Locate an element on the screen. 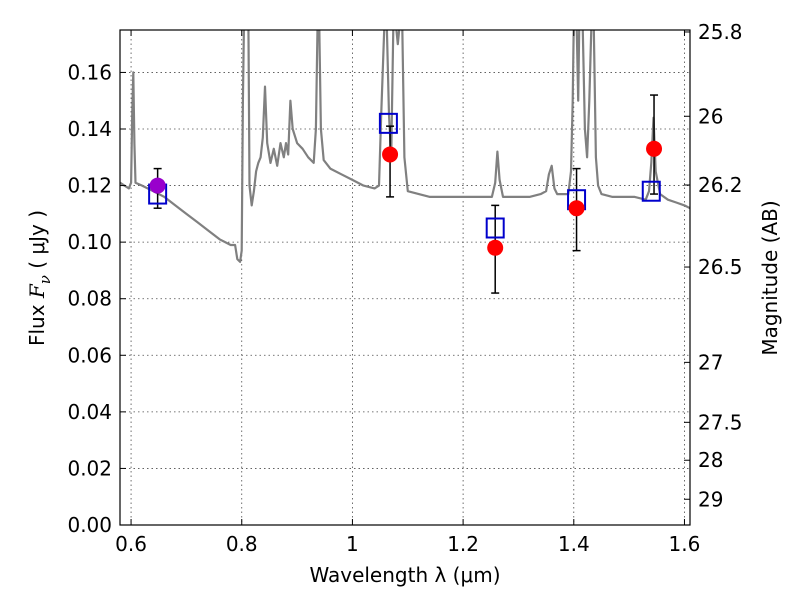 The width and height of the screenshot is (800, 600). x-tick-label: 1 is located at coordinates (352, 544).